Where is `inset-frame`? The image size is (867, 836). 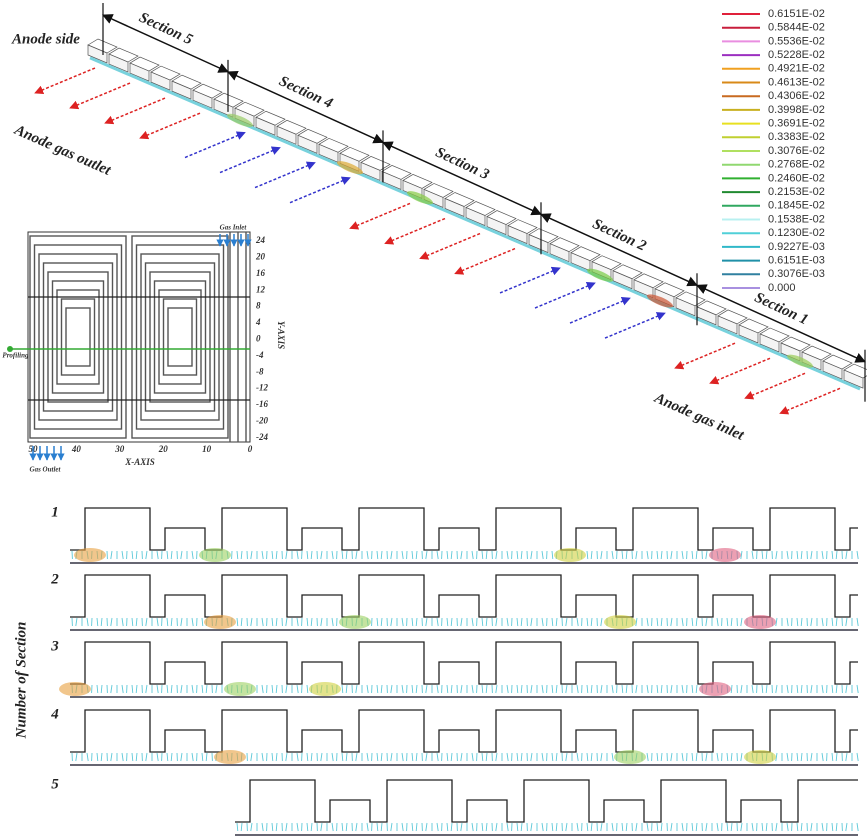 inset-frame is located at coordinates (139, 337).